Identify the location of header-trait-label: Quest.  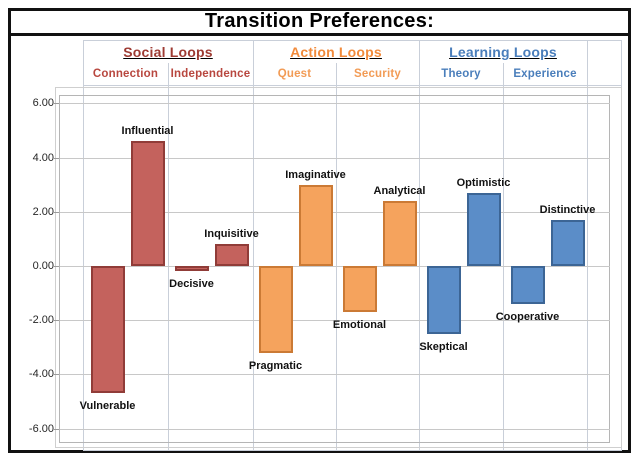
(294, 74).